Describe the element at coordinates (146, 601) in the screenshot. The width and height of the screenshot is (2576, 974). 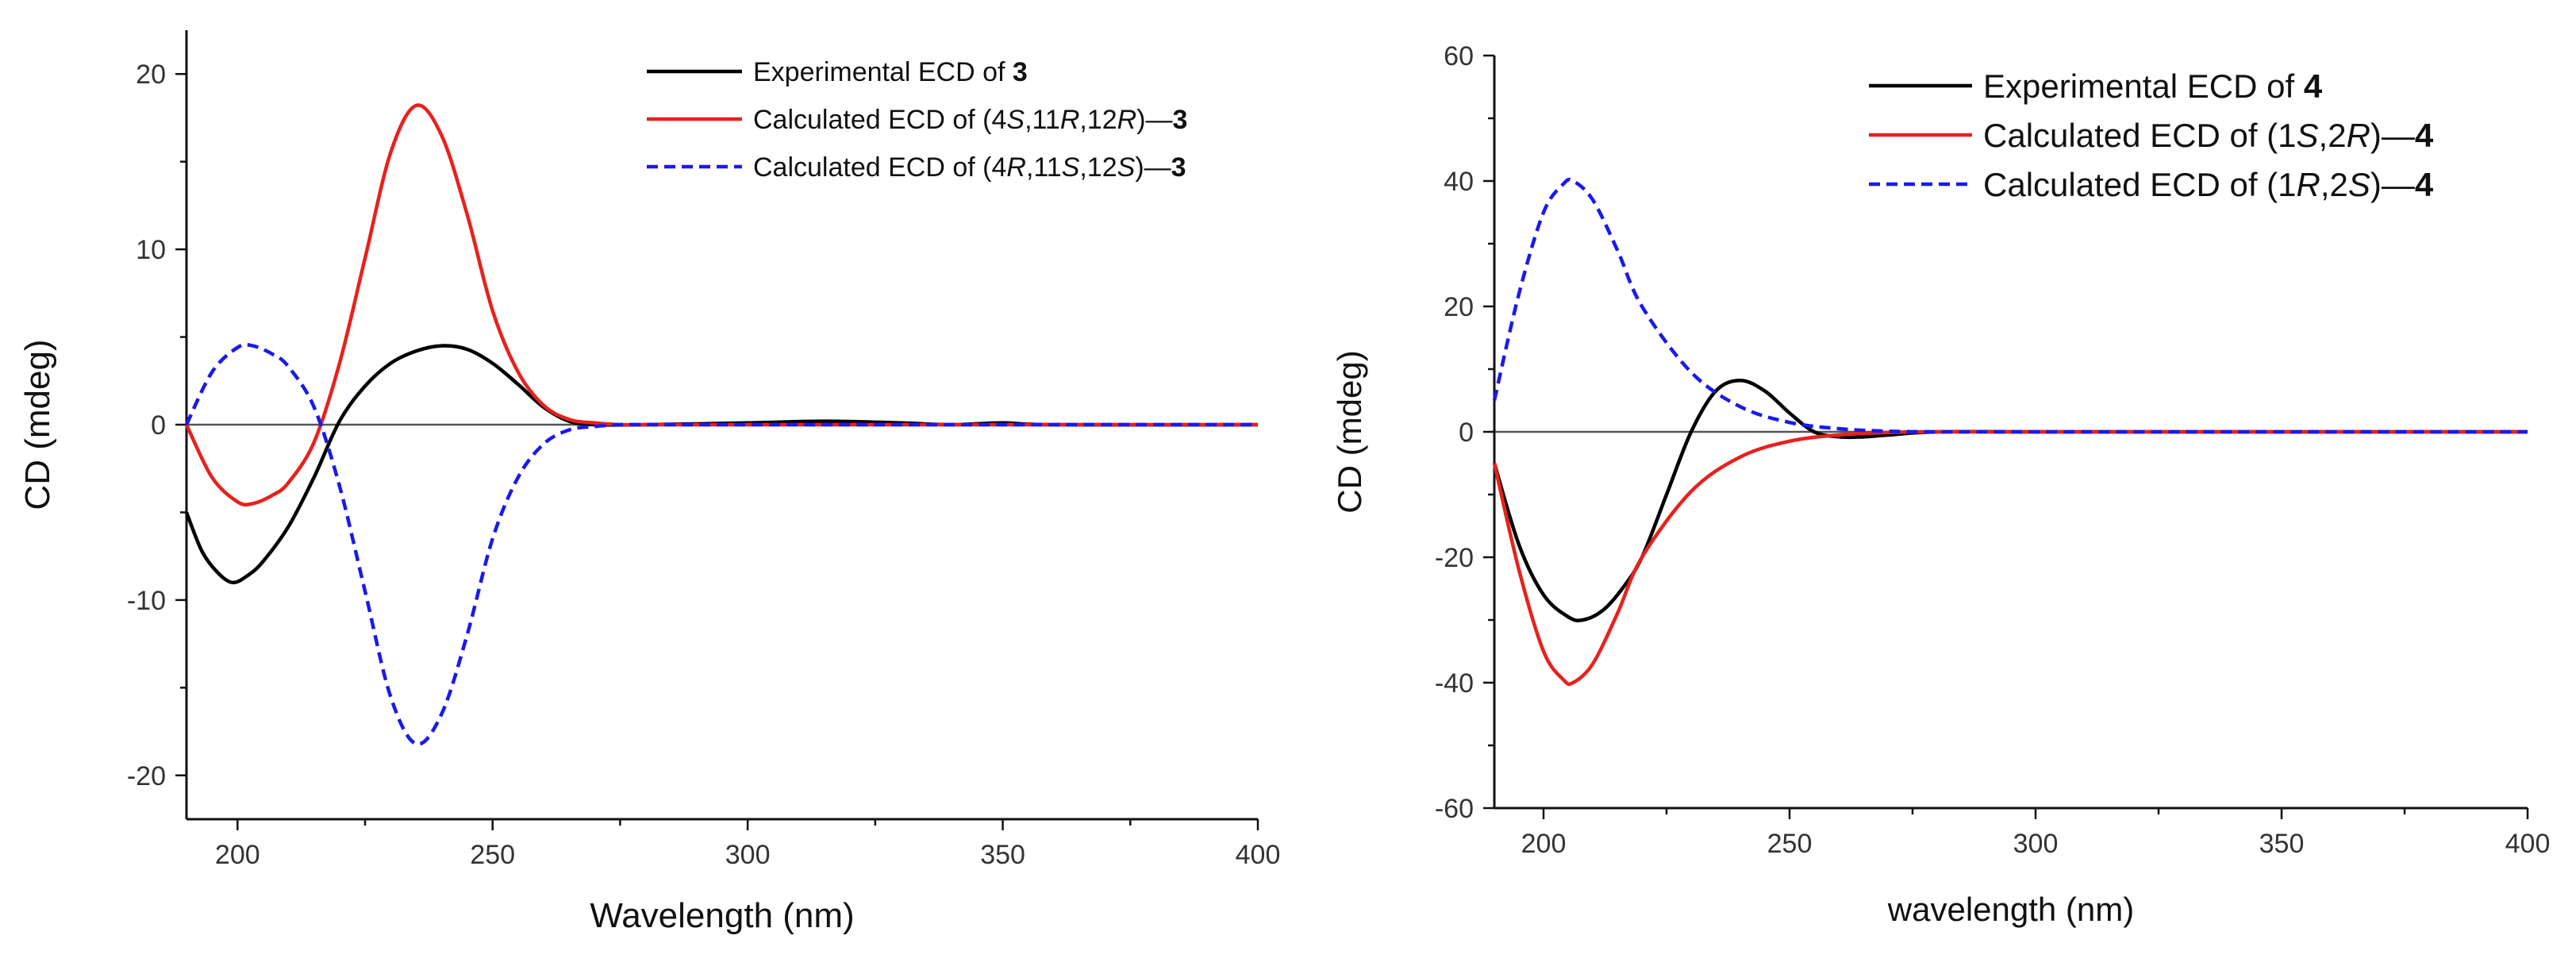
I see `y-tick-label: -10` at that location.